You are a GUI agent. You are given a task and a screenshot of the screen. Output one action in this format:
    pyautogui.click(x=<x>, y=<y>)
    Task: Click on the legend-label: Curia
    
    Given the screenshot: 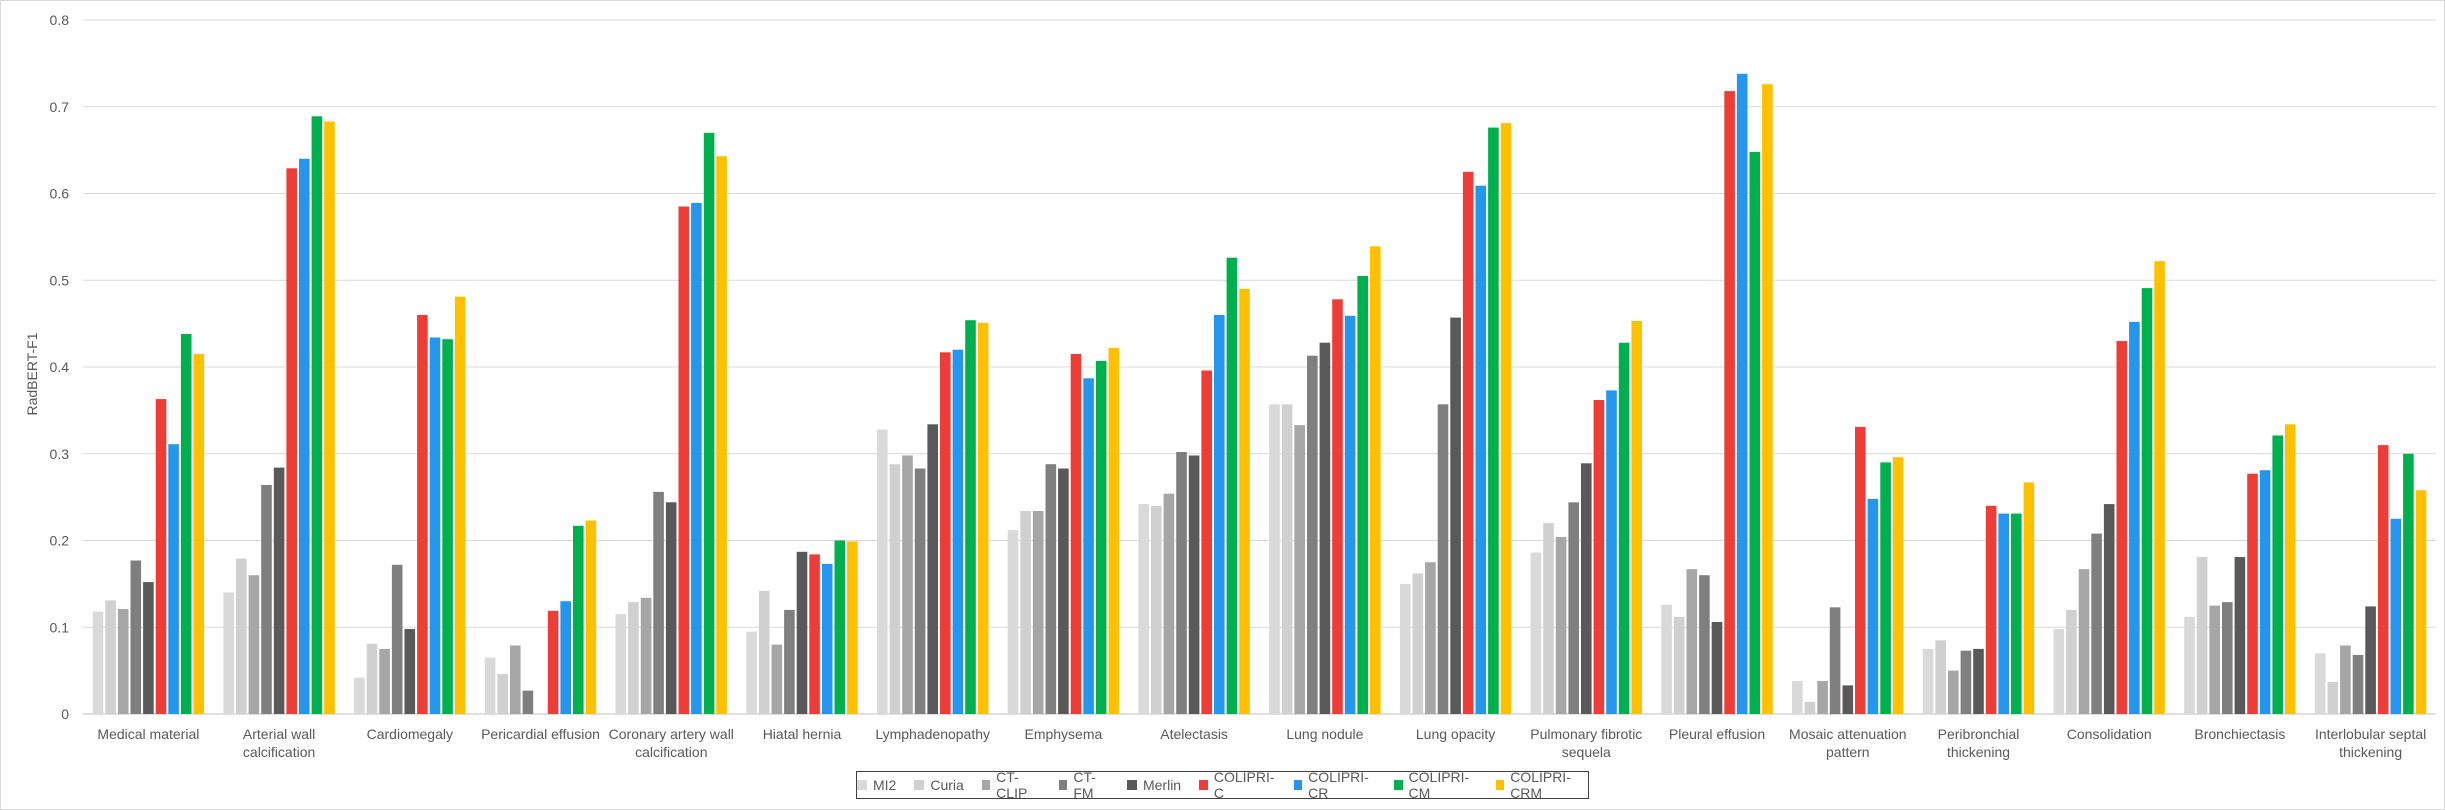 What is the action you would take?
    pyautogui.click(x=947, y=785)
    